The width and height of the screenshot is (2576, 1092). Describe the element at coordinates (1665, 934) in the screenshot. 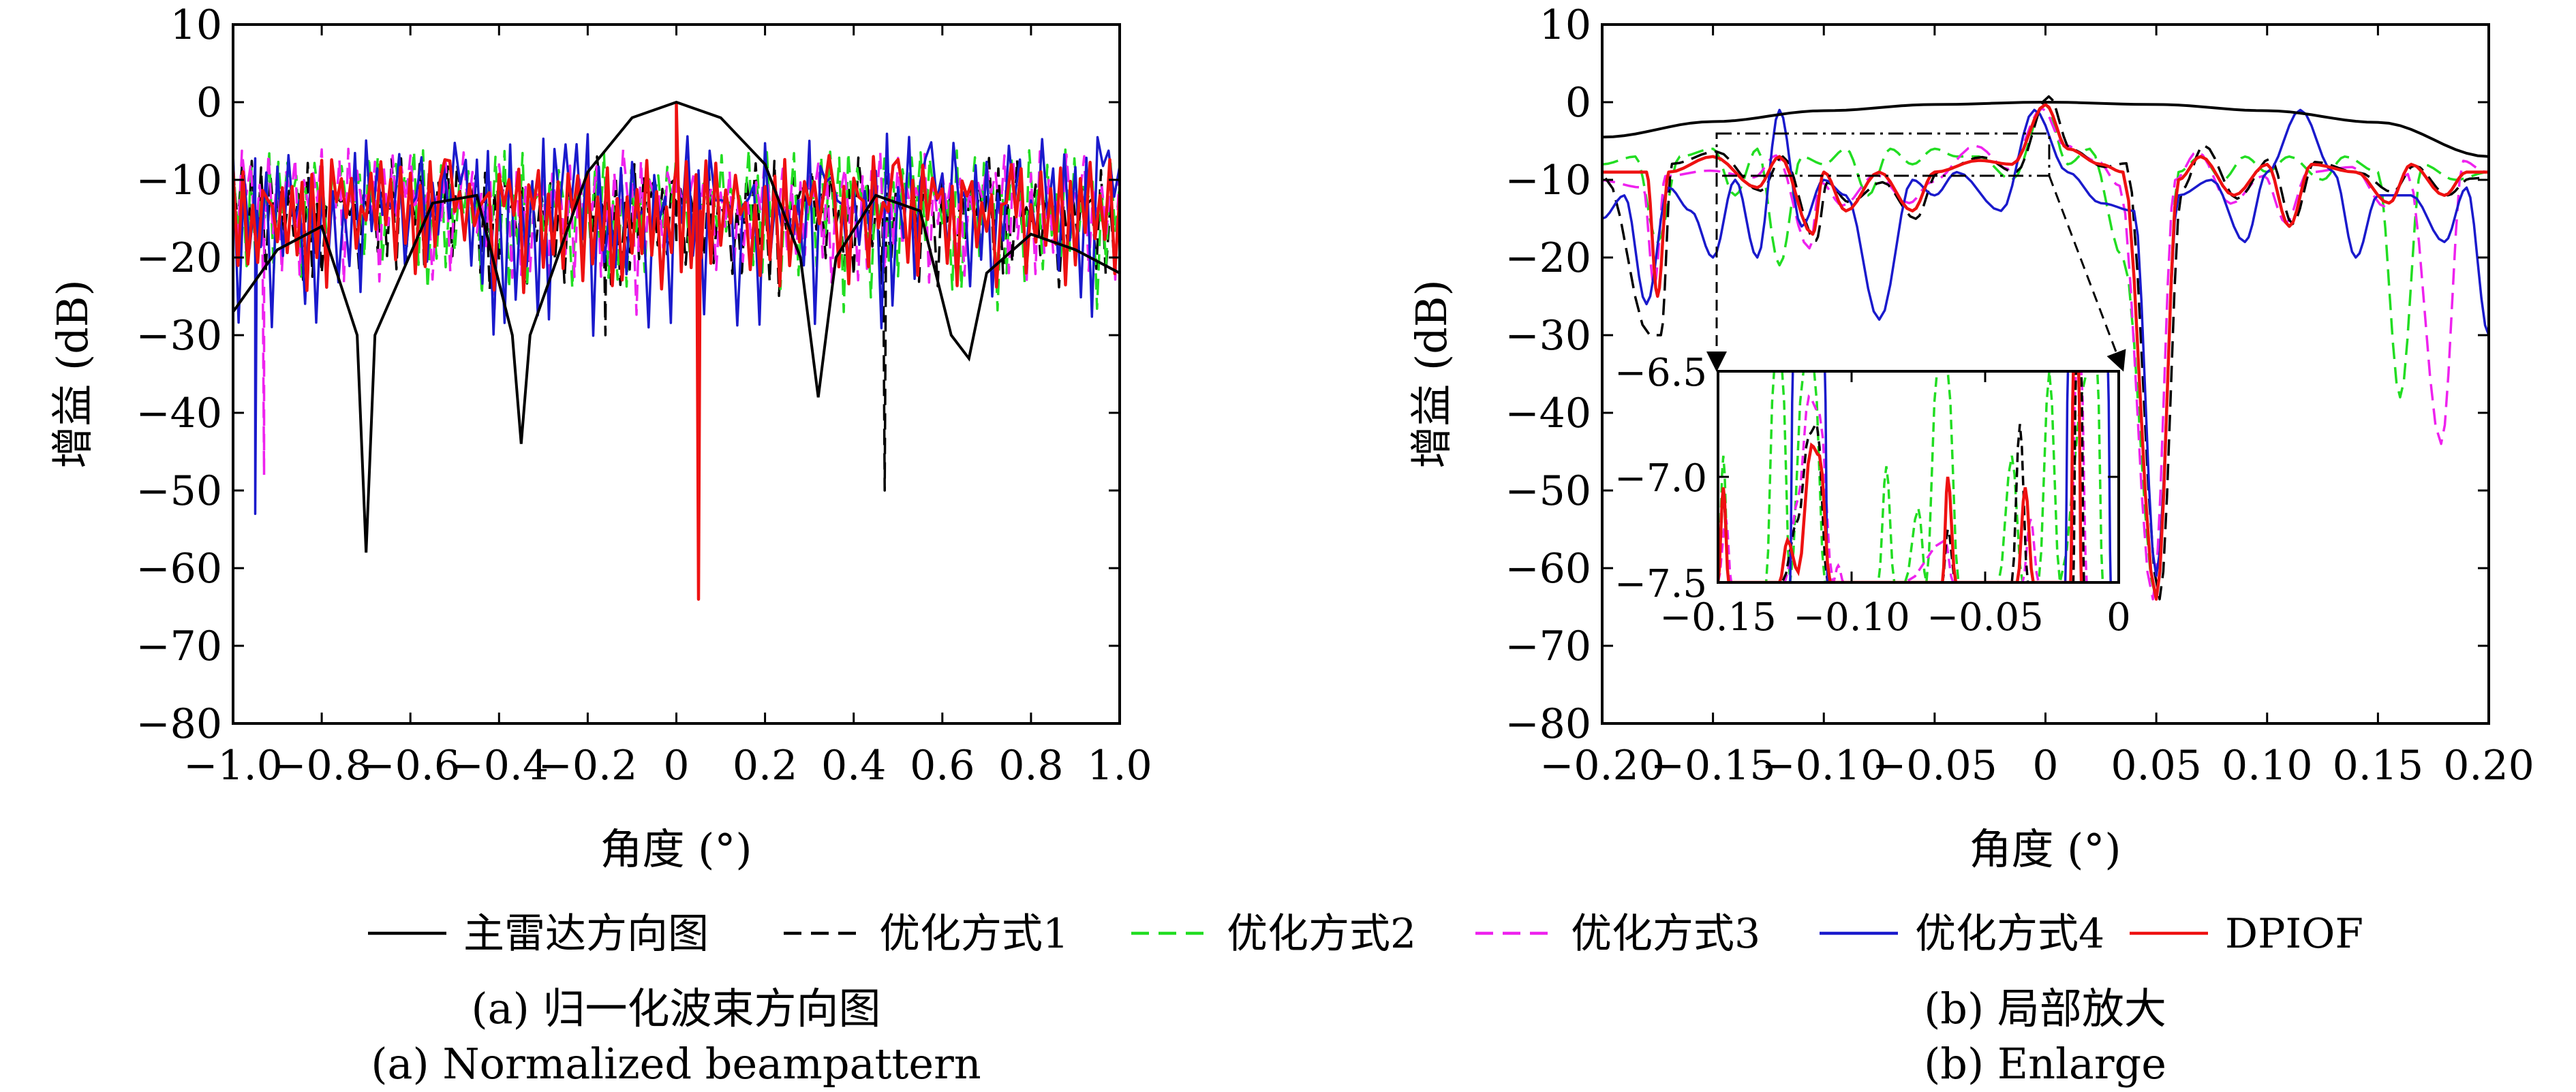

I see `legend-label-4: 优化方式3` at that location.